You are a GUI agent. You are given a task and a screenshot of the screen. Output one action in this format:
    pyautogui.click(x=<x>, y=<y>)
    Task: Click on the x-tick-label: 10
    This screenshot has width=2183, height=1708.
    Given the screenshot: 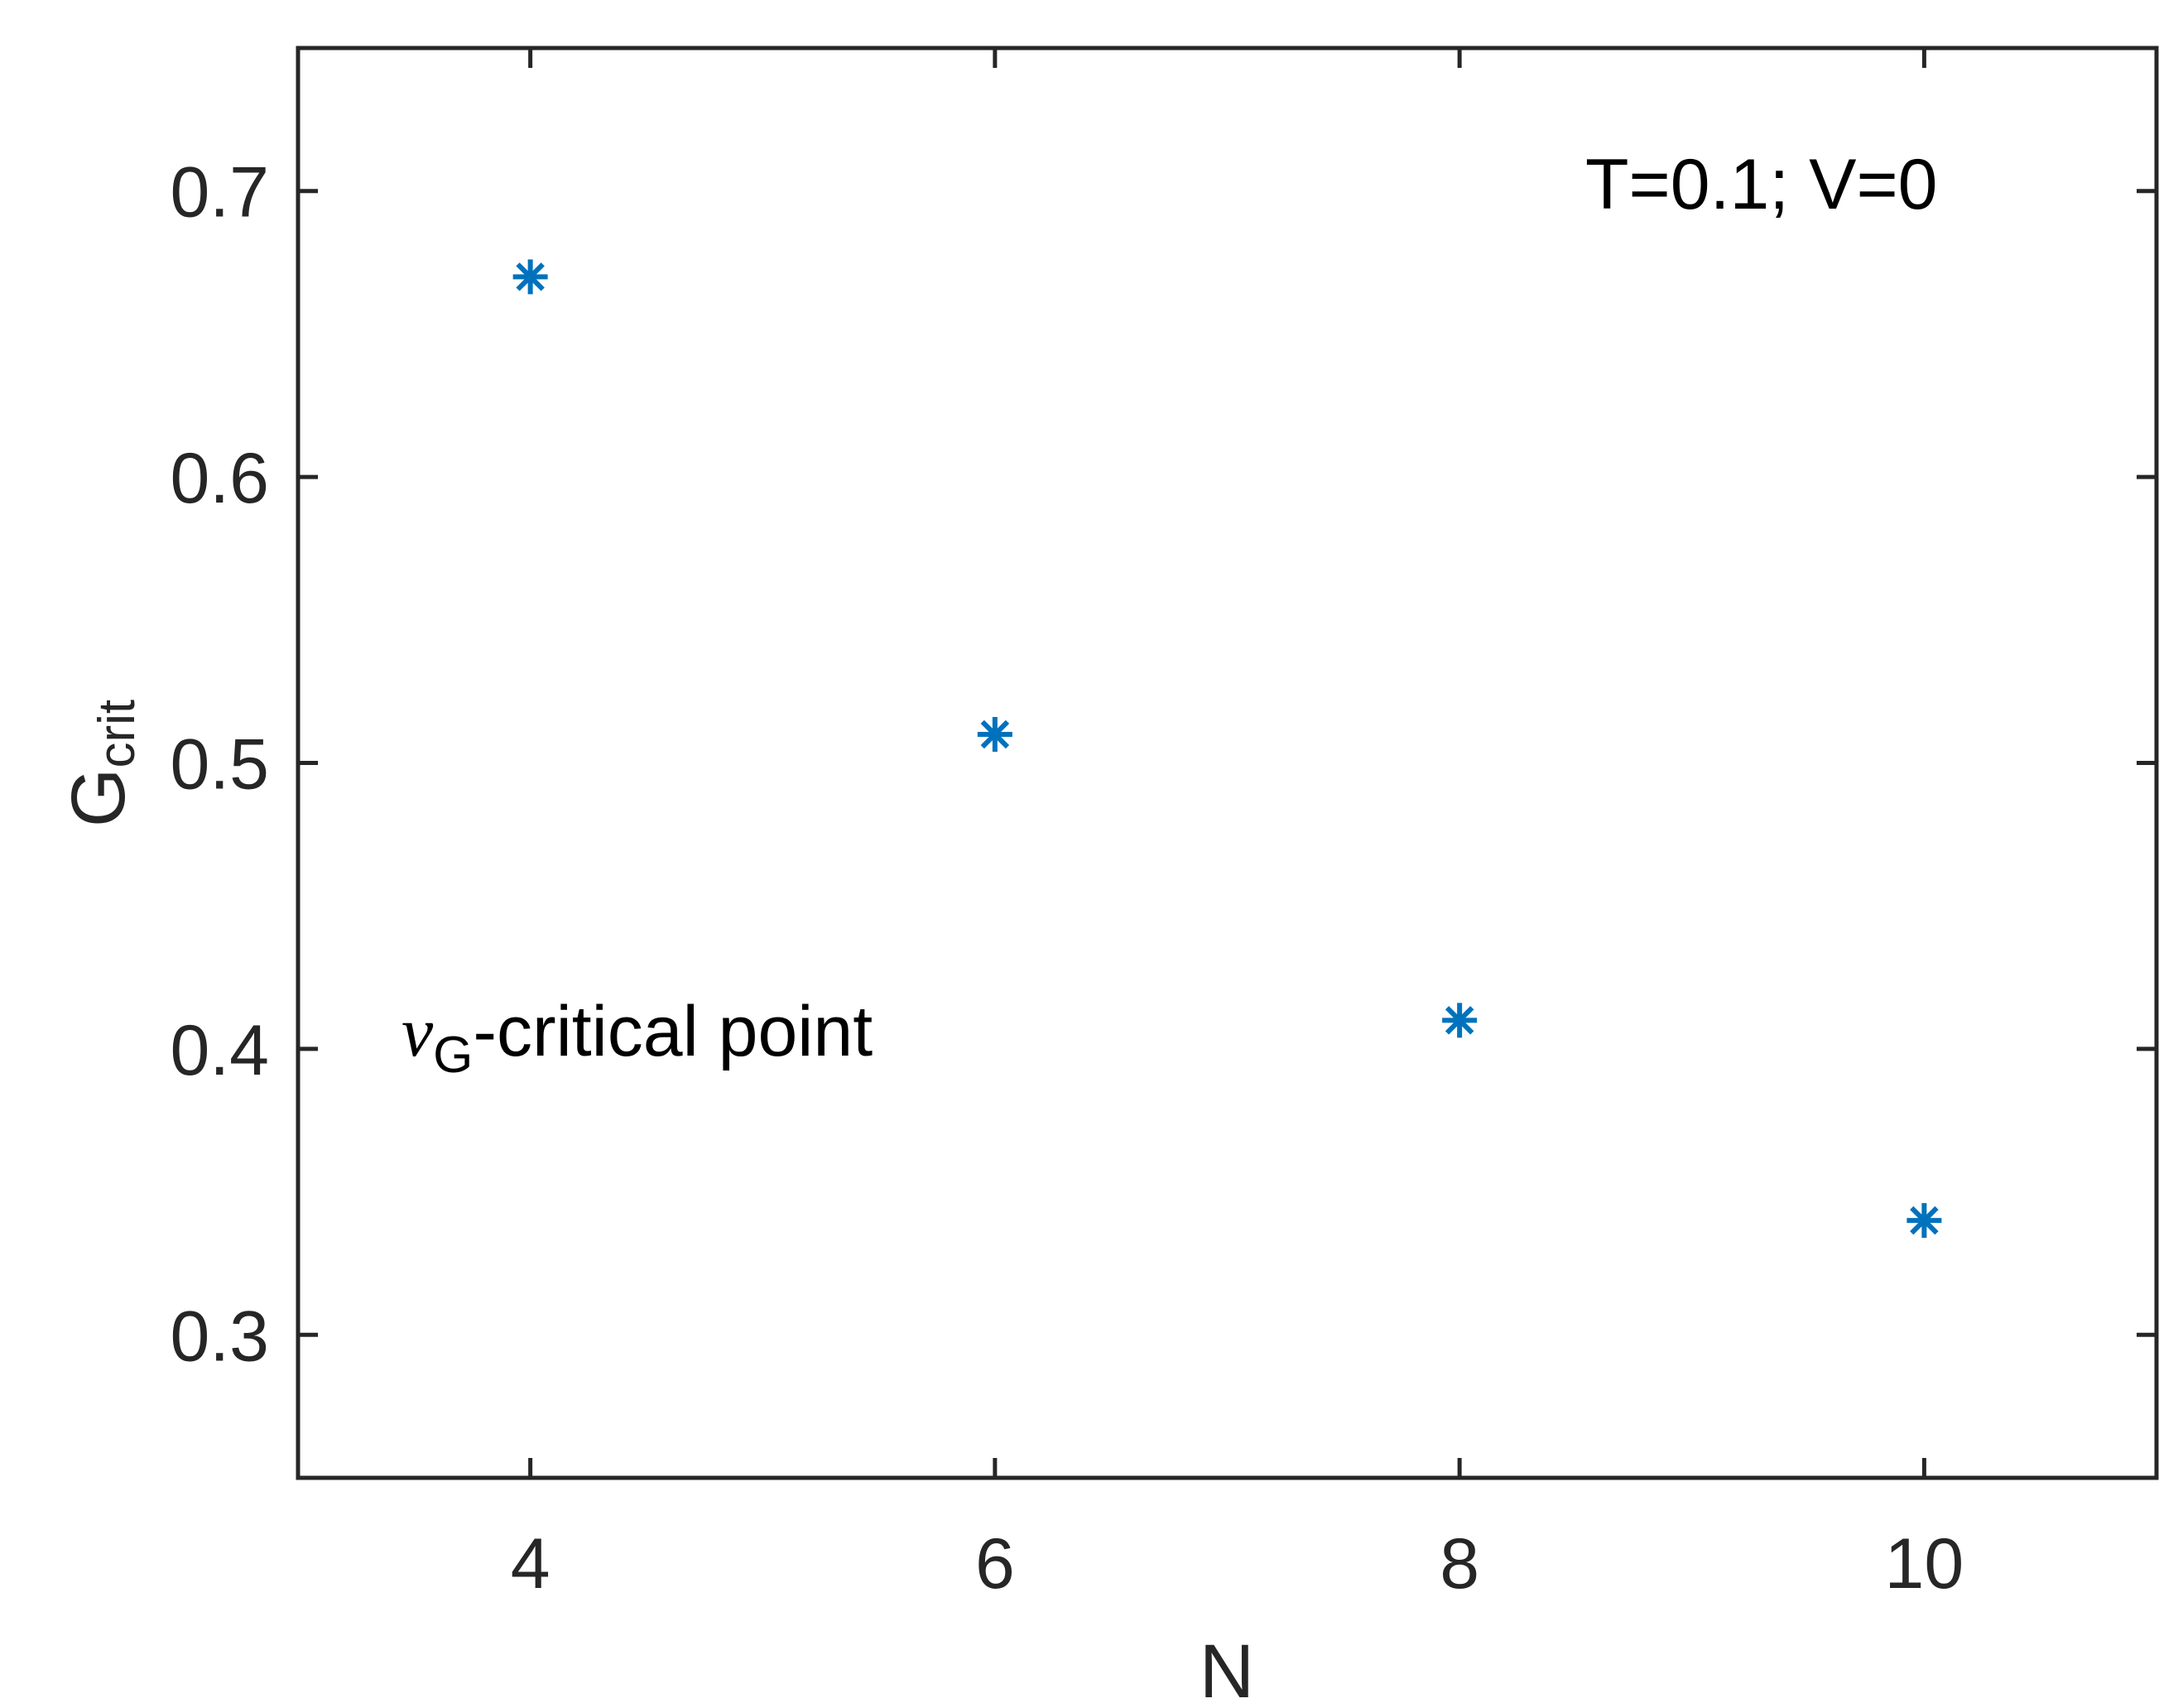 What is the action you would take?
    pyautogui.click(x=1925, y=1564)
    